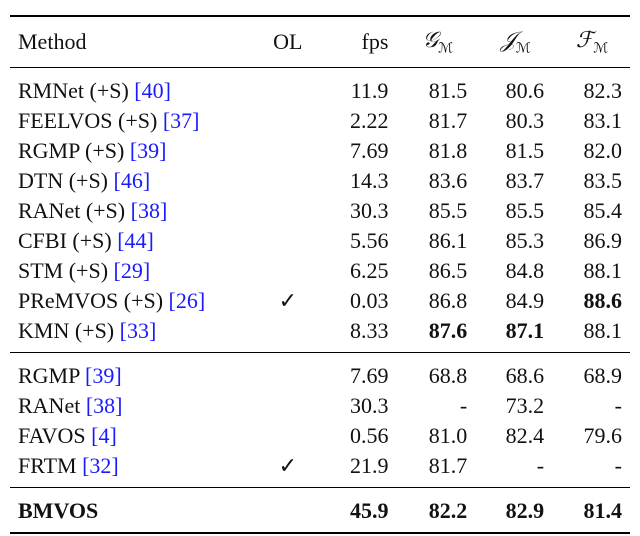 The height and width of the screenshot is (536, 640). I want to click on table-row: RGMP (+S) [39] 7.69 81.8 81.5 82.0, so click(320, 151).